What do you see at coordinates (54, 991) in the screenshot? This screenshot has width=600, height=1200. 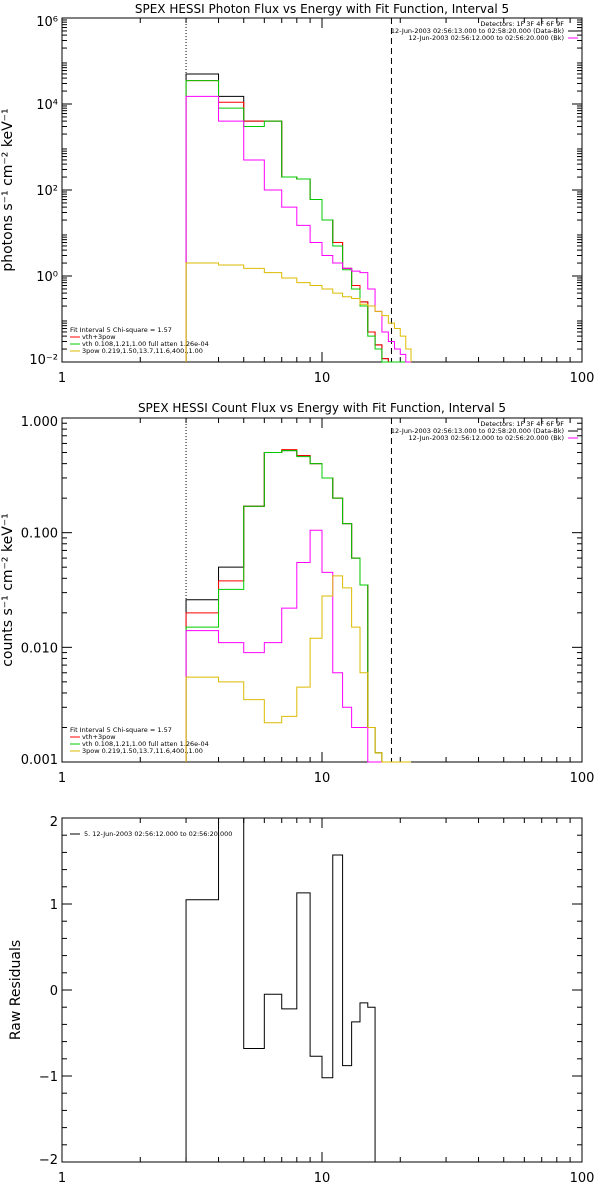 I see `y-tick-label: 0` at bounding box center [54, 991].